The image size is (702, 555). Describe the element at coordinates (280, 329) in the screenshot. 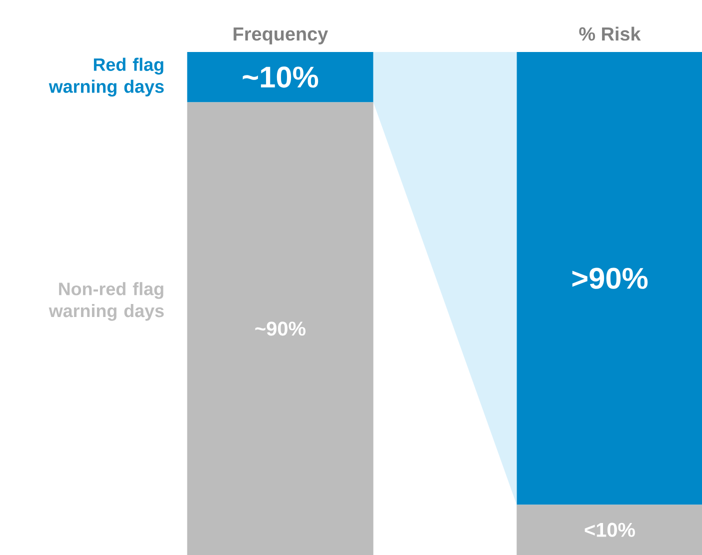

I see `data-label: ~90%` at that location.